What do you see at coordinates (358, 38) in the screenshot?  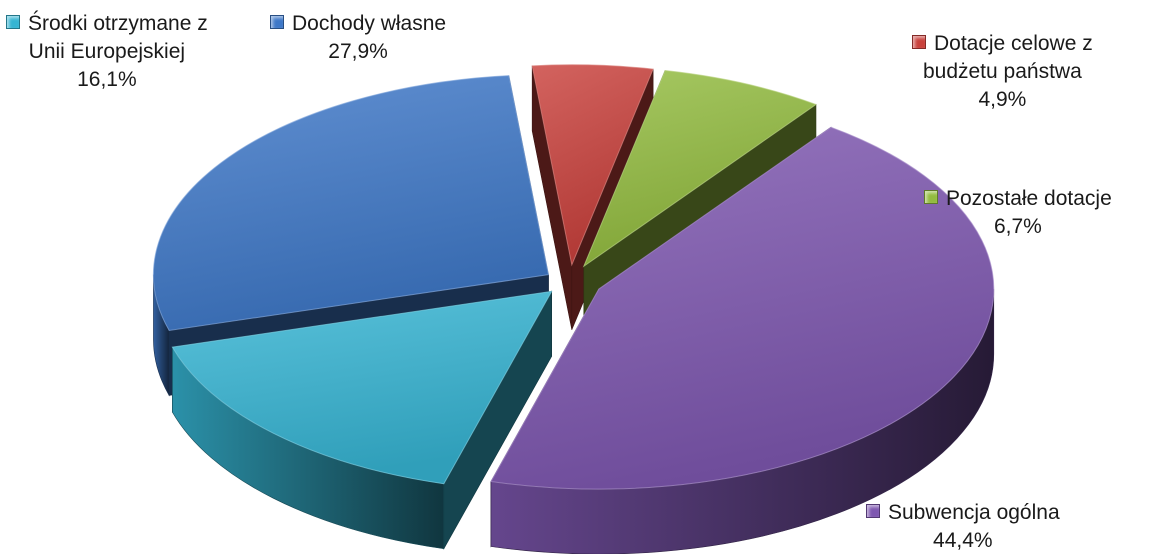 I see `label-dochody-wlasne: Dochody własne 27,9%` at bounding box center [358, 38].